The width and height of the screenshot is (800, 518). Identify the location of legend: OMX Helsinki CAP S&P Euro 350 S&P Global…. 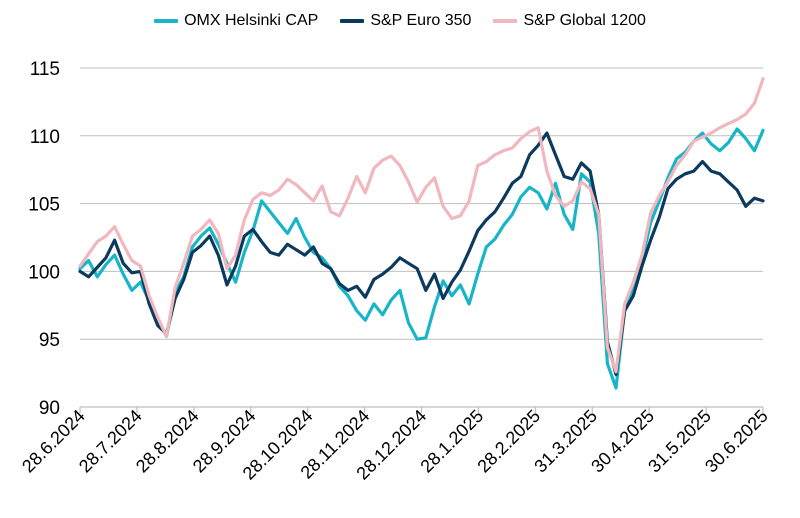
(400, 21).